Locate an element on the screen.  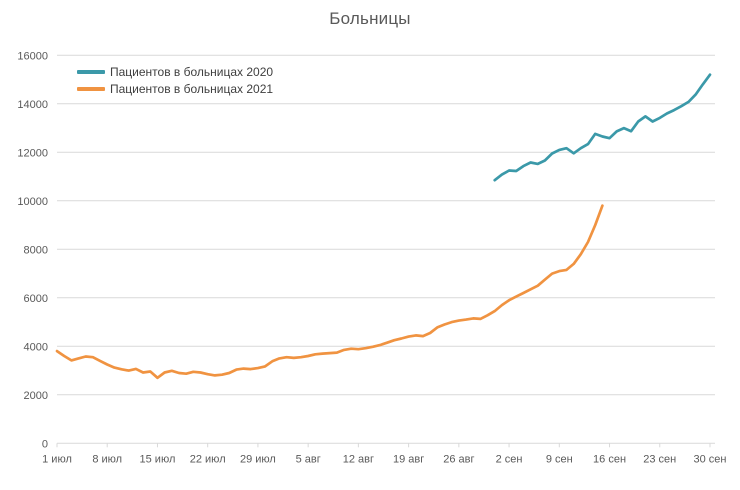
y-tick-label: 6000 is located at coordinates (36, 299).